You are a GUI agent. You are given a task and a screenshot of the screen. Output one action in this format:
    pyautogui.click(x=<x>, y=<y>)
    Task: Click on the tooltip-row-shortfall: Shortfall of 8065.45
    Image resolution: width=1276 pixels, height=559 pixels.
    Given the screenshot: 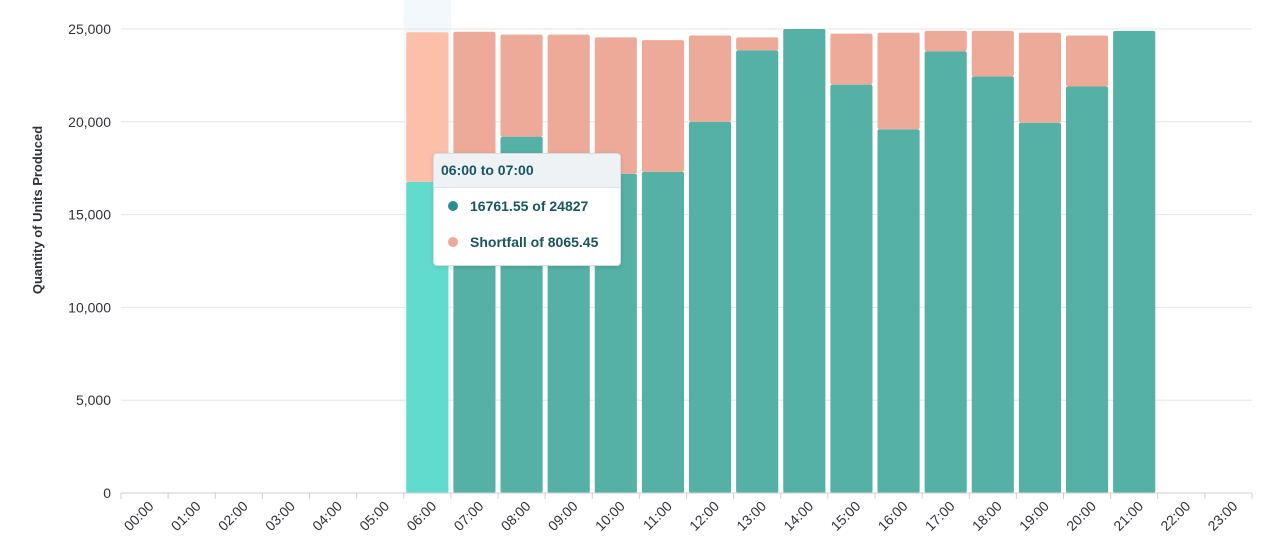 What is the action you would take?
    pyautogui.click(x=527, y=242)
    